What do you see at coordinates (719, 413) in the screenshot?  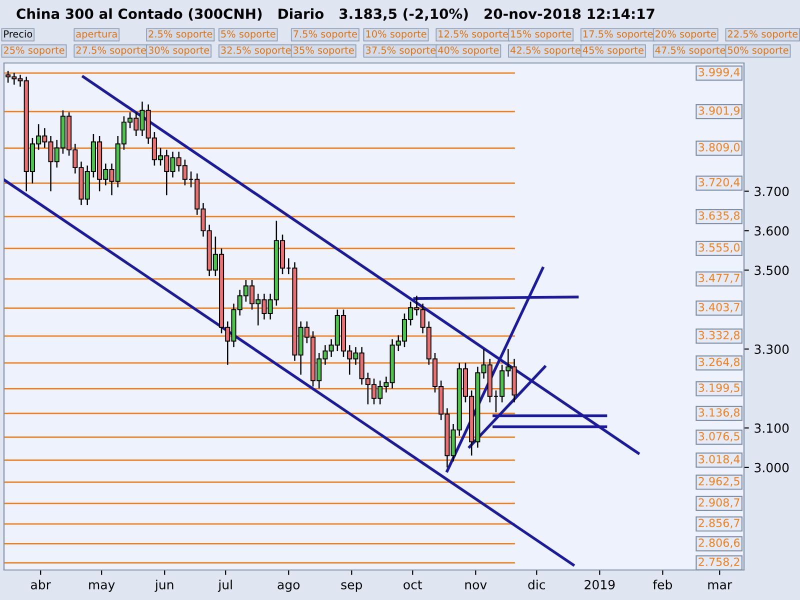 I see `ref-line-label: 3.136,8` at bounding box center [719, 413].